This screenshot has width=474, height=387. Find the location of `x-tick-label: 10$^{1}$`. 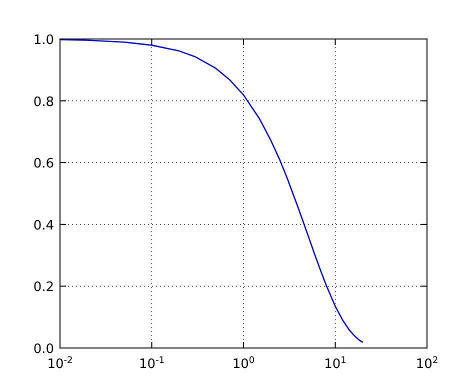

x-tick-label: 10$^{1}$ is located at coordinates (335, 364).